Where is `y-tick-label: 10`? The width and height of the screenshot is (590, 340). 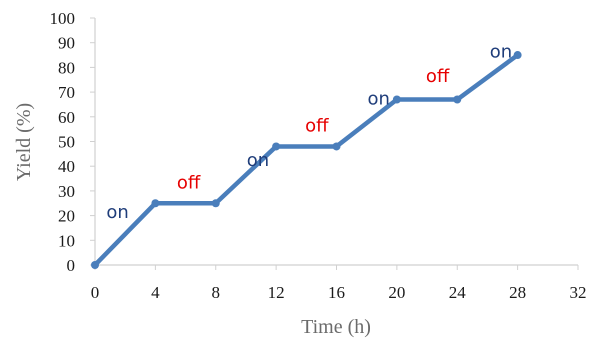
y-tick-label: 10 is located at coordinates (66, 240).